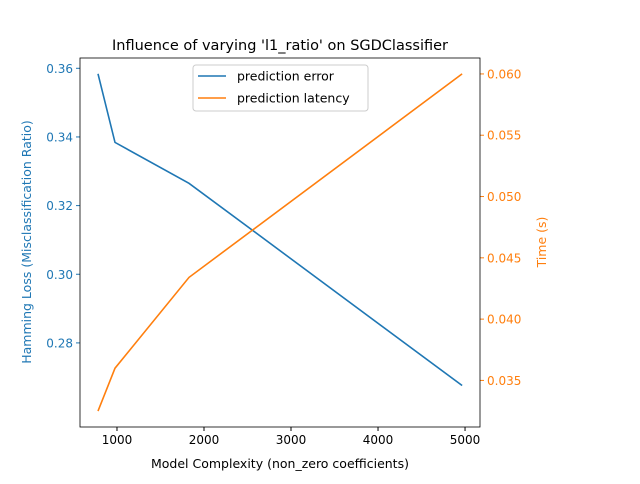 The image size is (640, 484). I want to click on y-tick-label-left: 0.28, so click(59, 343).